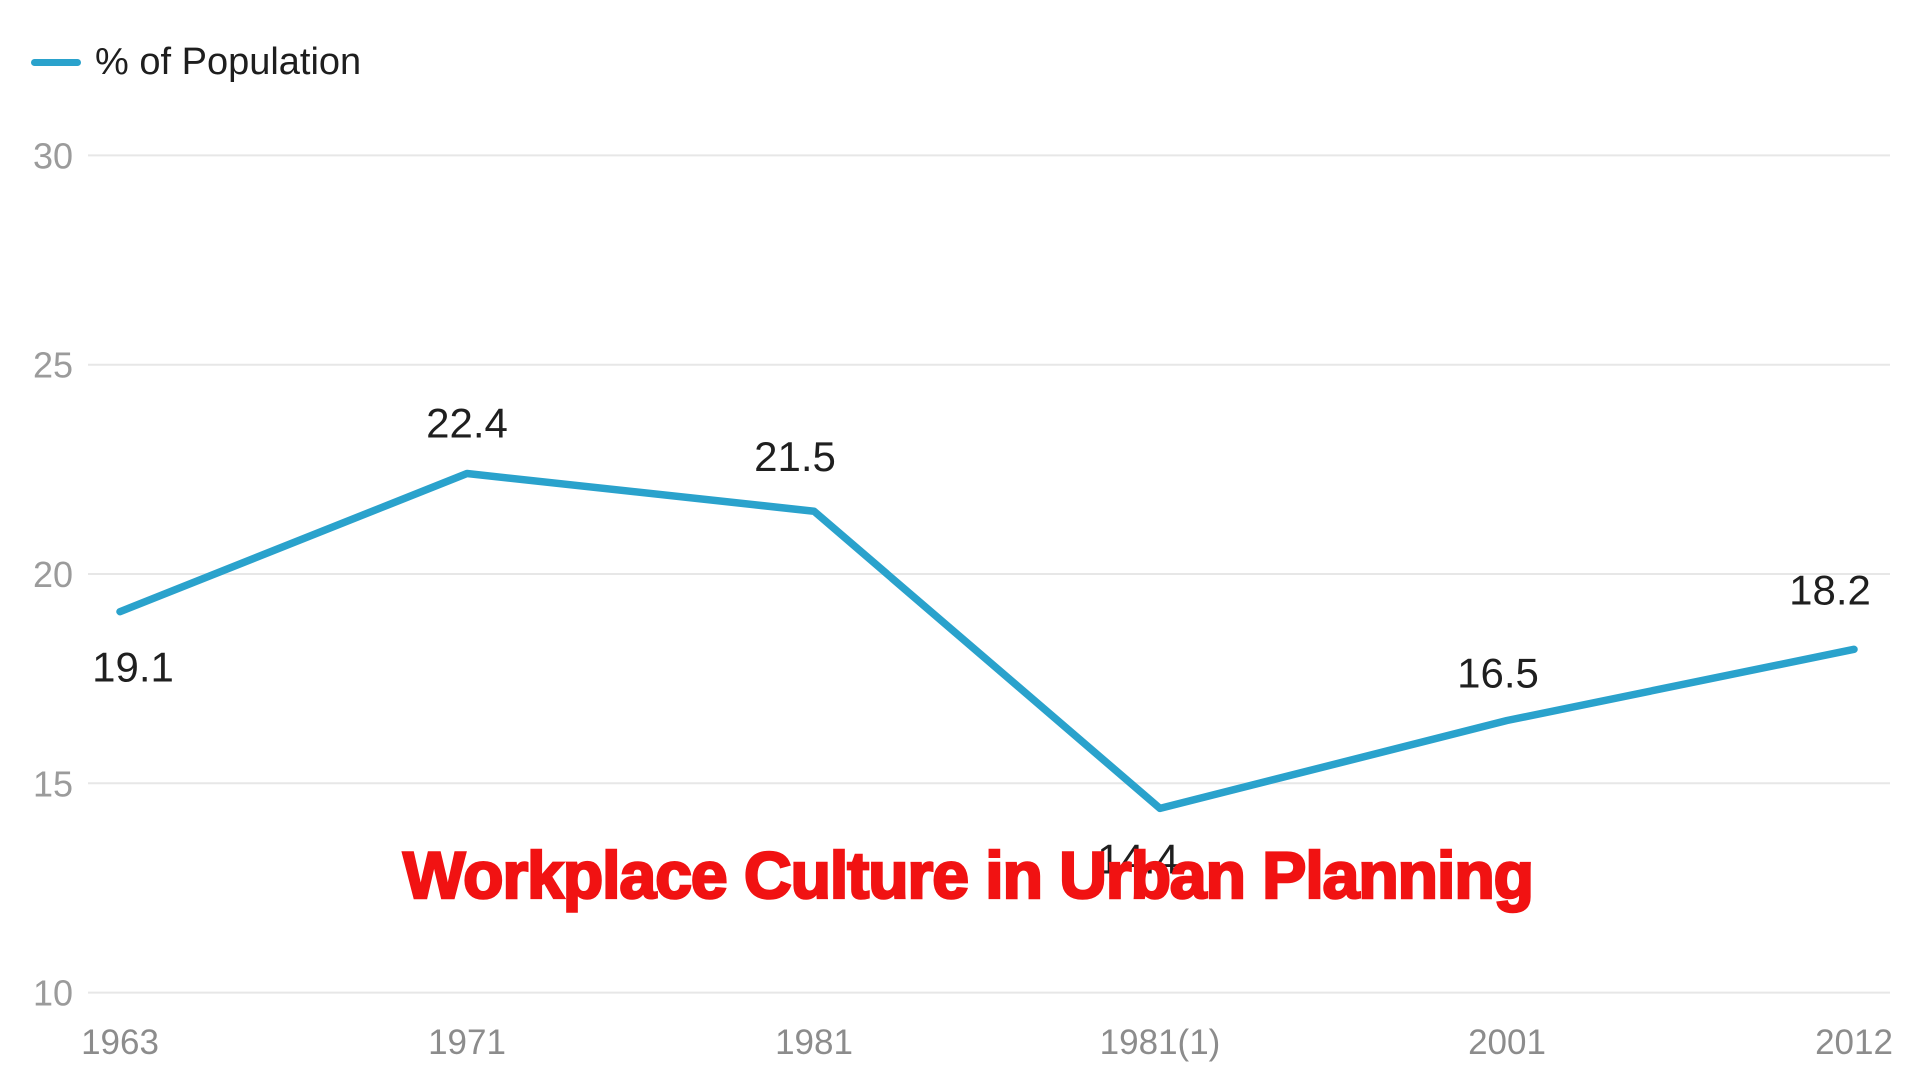 The image size is (1920, 1080). Describe the element at coordinates (53, 783) in the screenshot. I see `y-tick-label: 15` at that location.